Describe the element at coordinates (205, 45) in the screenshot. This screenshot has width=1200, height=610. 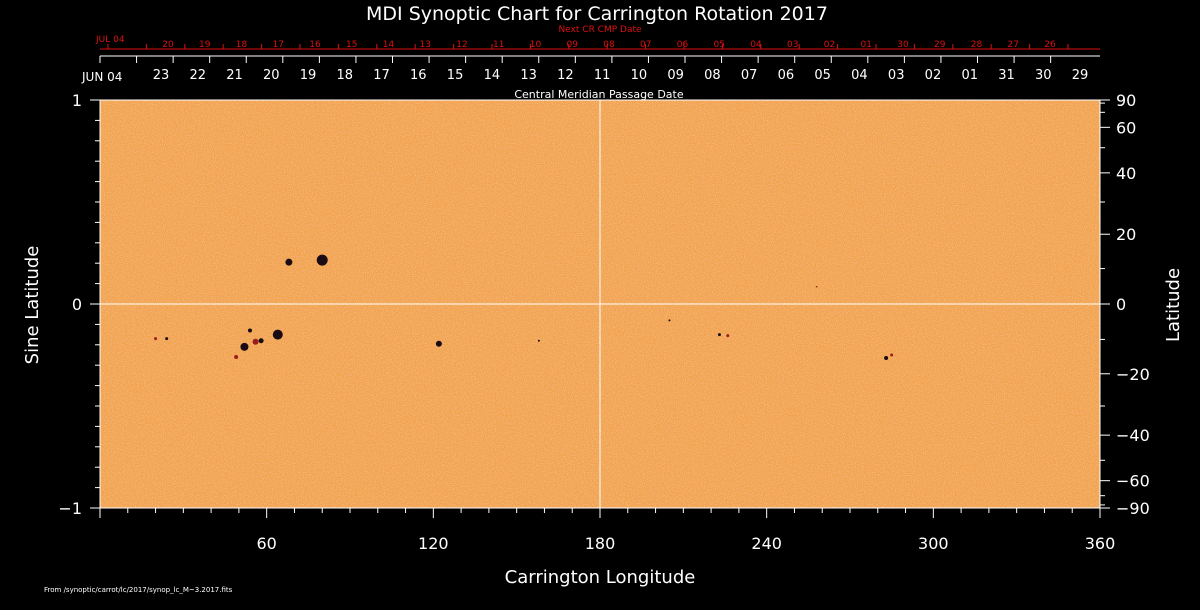
I see `next-date-label: 19` at that location.